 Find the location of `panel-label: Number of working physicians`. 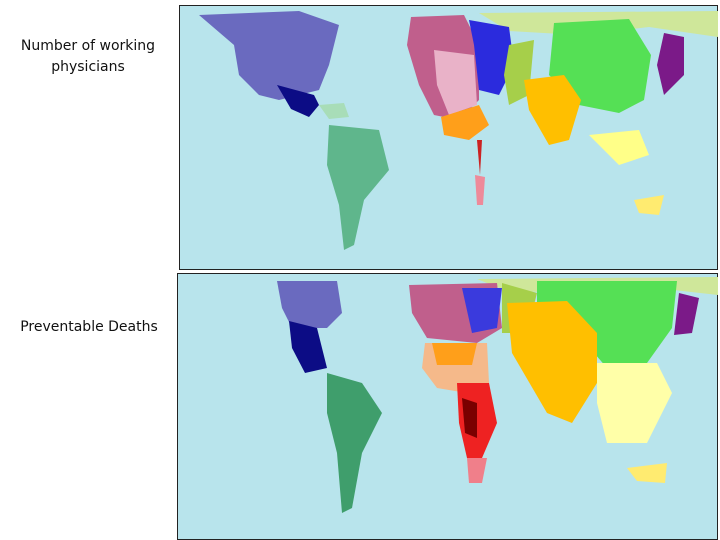

panel-label: Number of working physicians is located at coordinates (88, 56).